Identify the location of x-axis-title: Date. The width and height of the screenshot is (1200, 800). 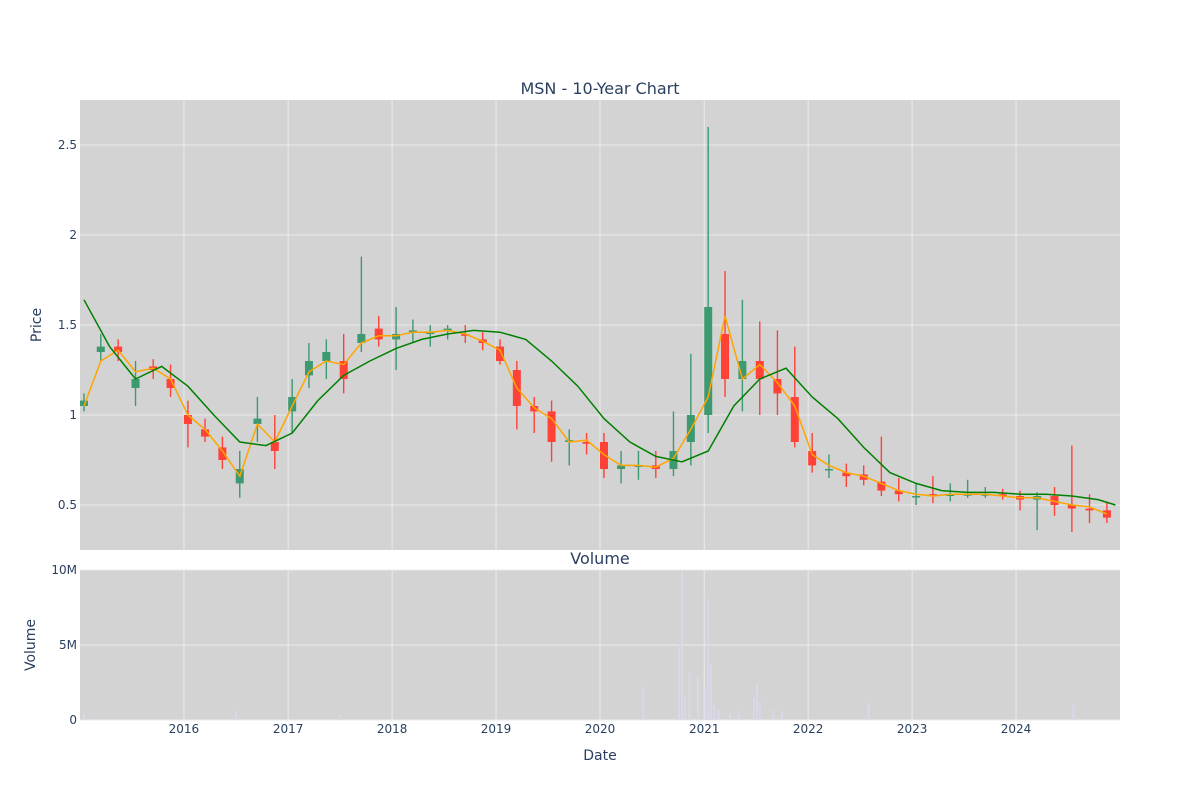
(599, 756).